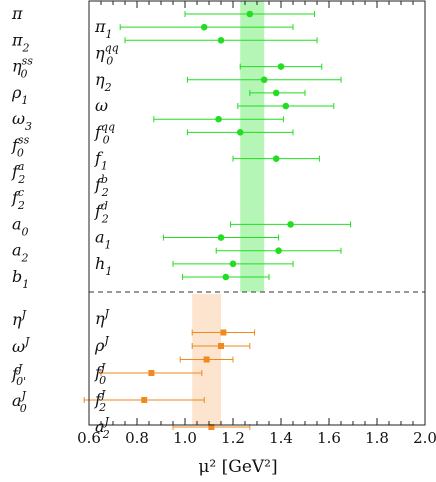 This screenshot has height=482, width=436. Describe the element at coordinates (233, 438) in the screenshot. I see `x-tick-label: 1.2` at that location.